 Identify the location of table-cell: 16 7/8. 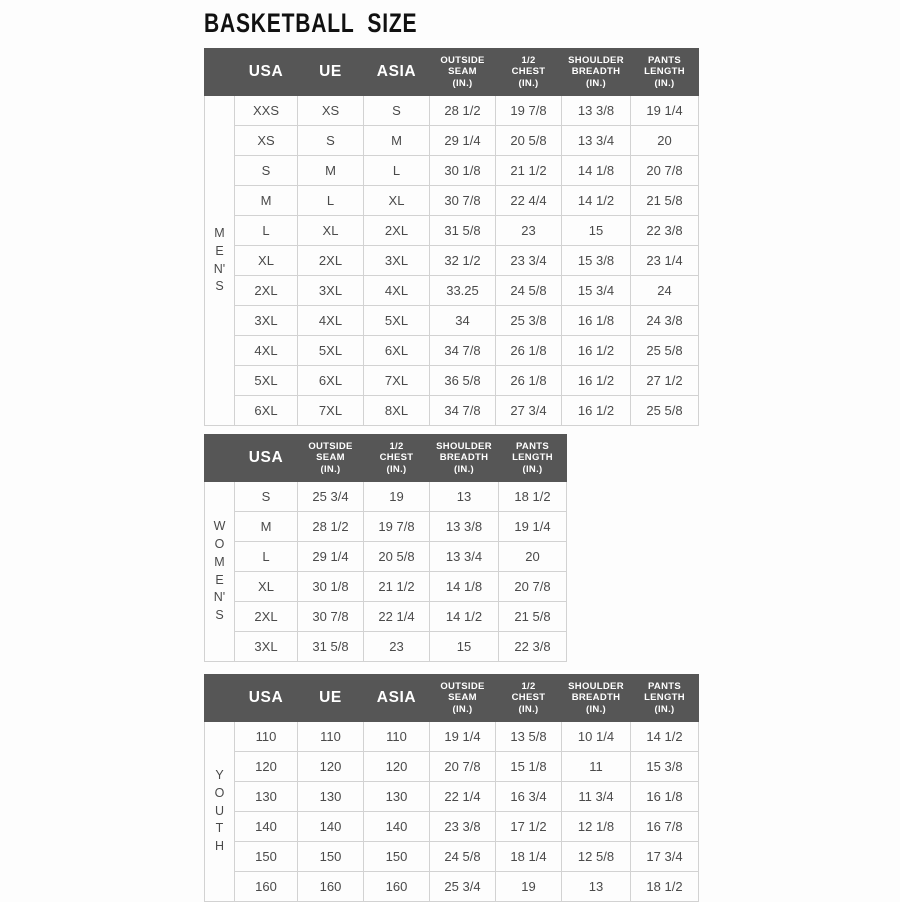
(664, 826).